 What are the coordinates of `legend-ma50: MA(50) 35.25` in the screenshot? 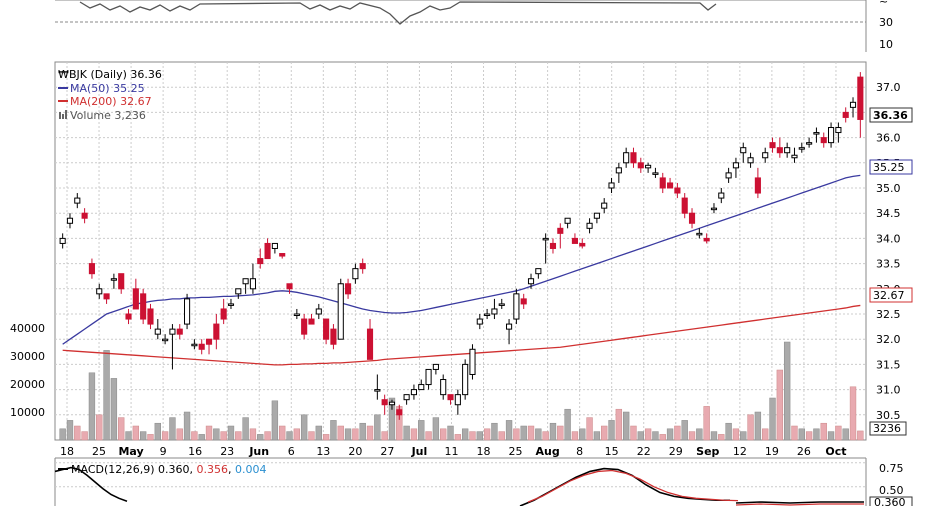 It's located at (107, 88).